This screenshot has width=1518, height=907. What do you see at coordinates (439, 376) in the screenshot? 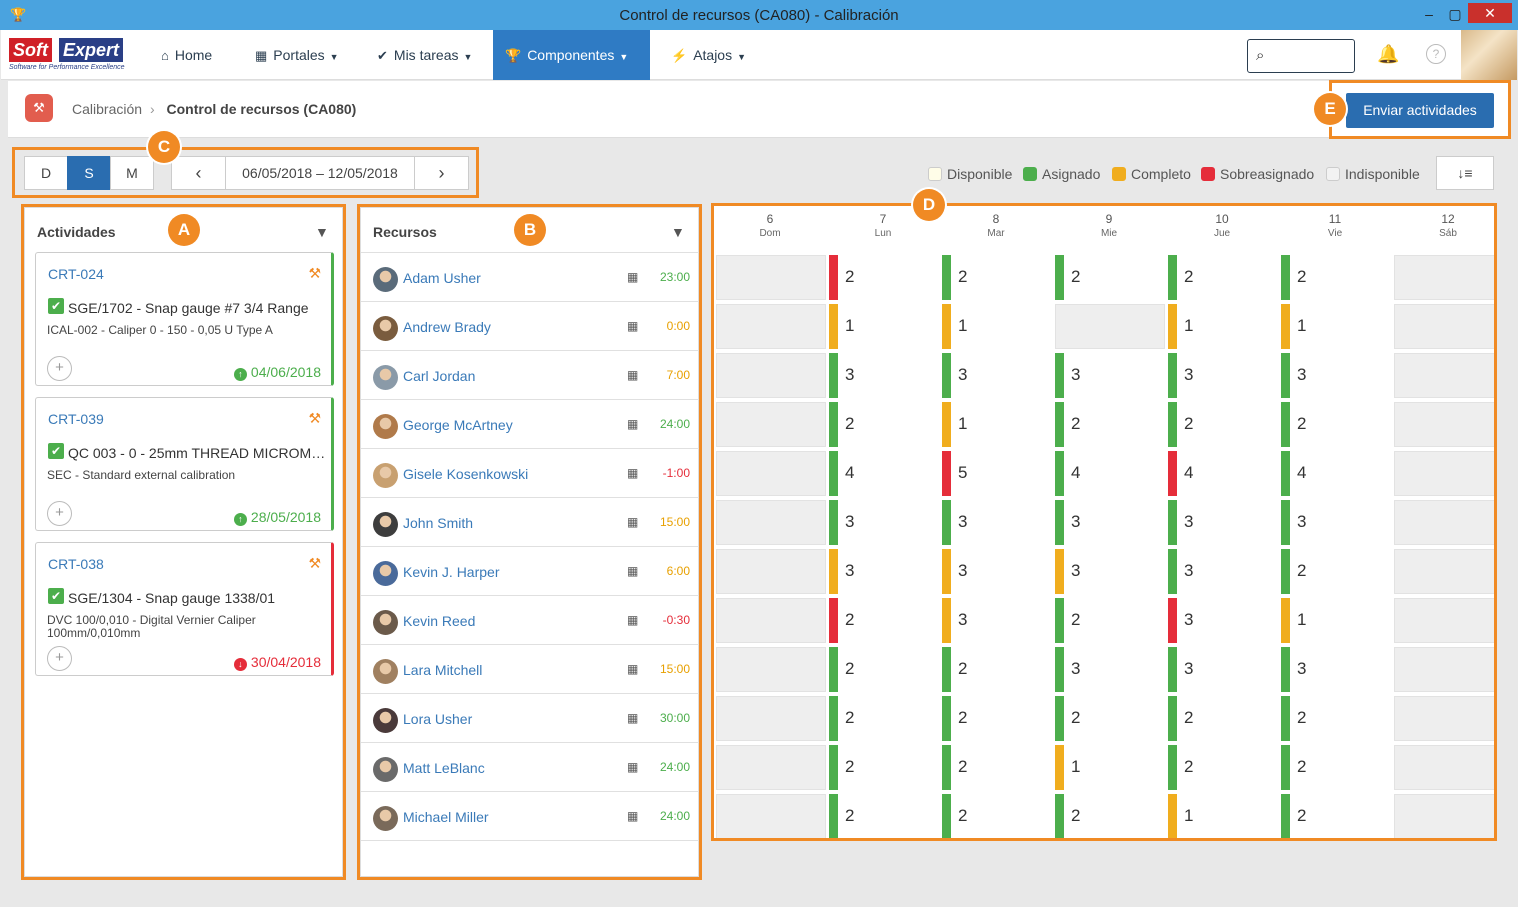
I see `resource-name: Carl Jordan` at bounding box center [439, 376].